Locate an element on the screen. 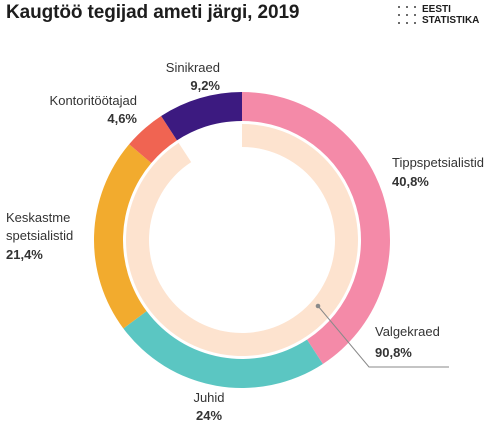 The image size is (499, 426). value-sinikraed: 9,2% is located at coordinates (205, 85).